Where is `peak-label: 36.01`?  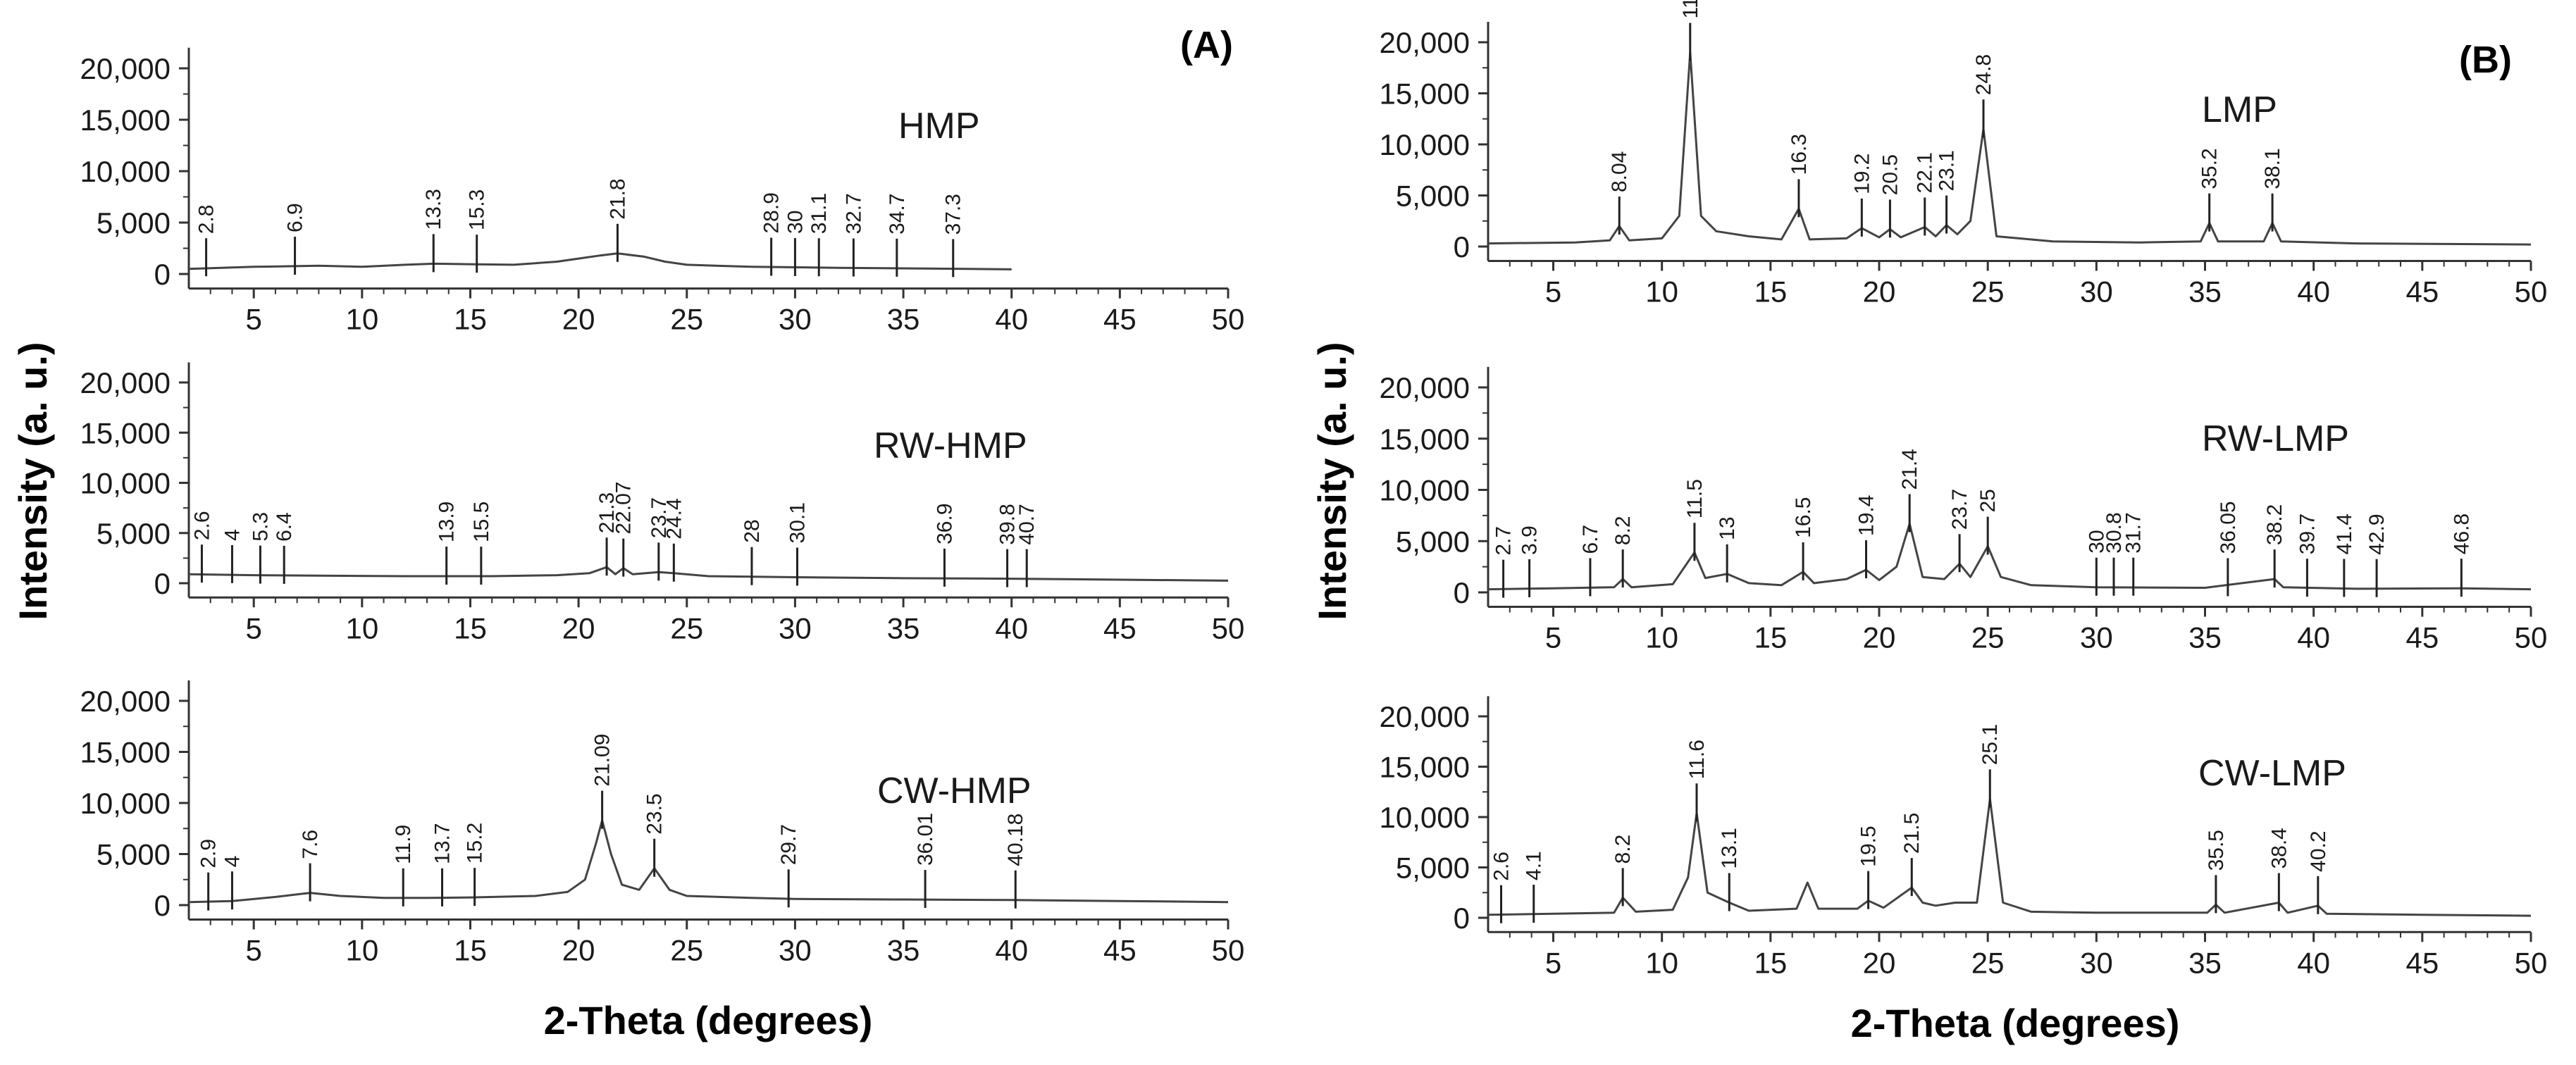 peak-label: 36.01 is located at coordinates (925, 840).